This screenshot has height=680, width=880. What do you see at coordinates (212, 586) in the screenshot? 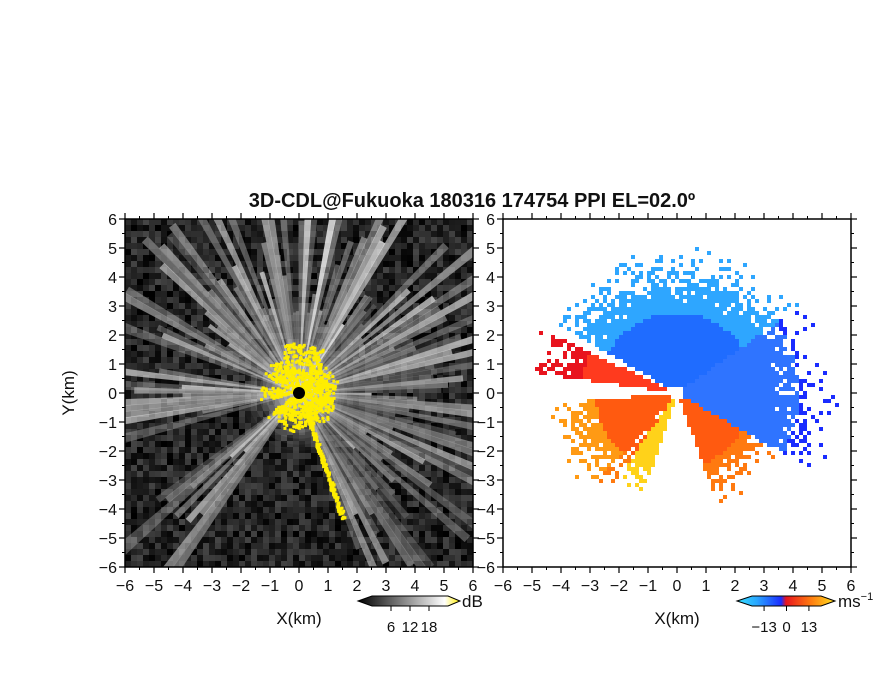
I see `snr-xtick-label: −3` at bounding box center [212, 586].